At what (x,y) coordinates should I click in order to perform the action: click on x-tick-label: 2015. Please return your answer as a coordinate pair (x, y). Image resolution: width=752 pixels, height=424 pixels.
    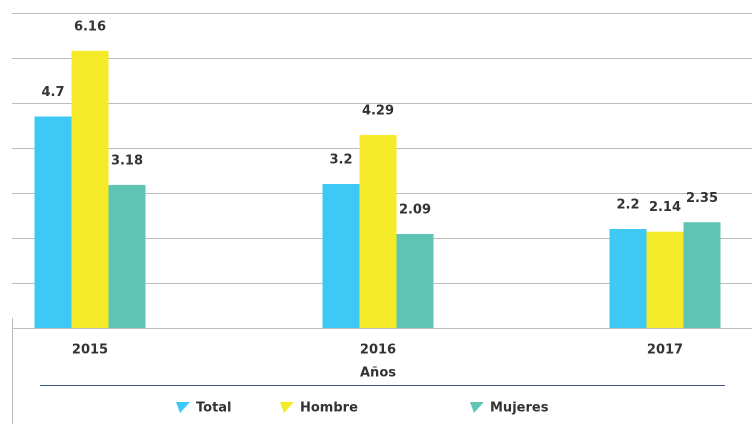
    Looking at the image, I should click on (90, 350).